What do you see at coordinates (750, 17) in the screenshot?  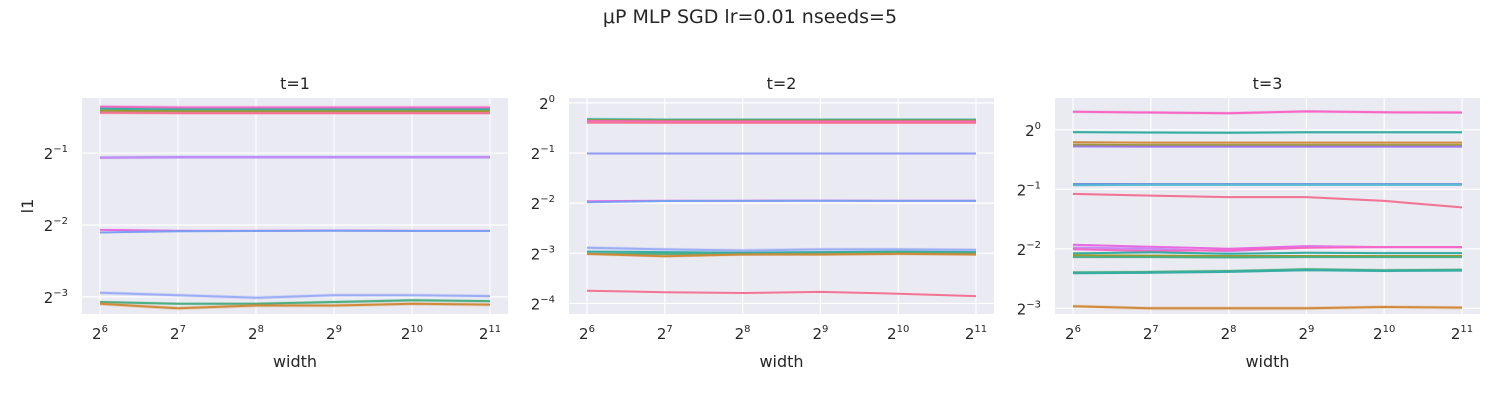 I see `figure-title: μP MLP SGD lr=0.01 nseeds=5` at bounding box center [750, 17].